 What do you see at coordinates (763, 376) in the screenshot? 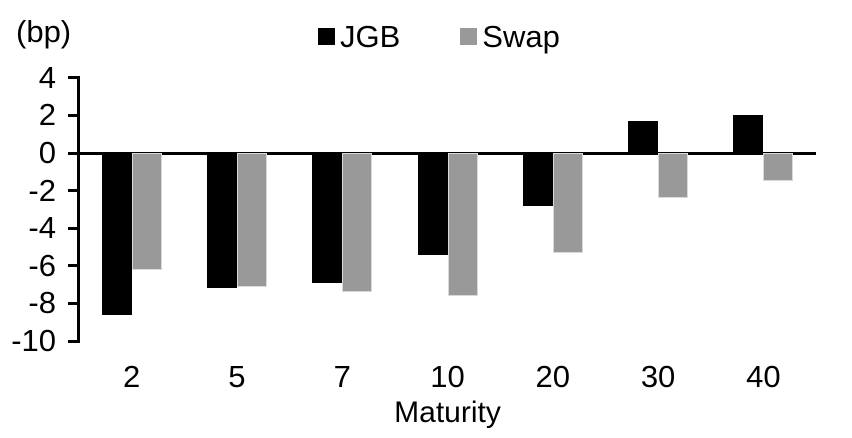
I see `x-axis-tick-label: 40` at bounding box center [763, 376].